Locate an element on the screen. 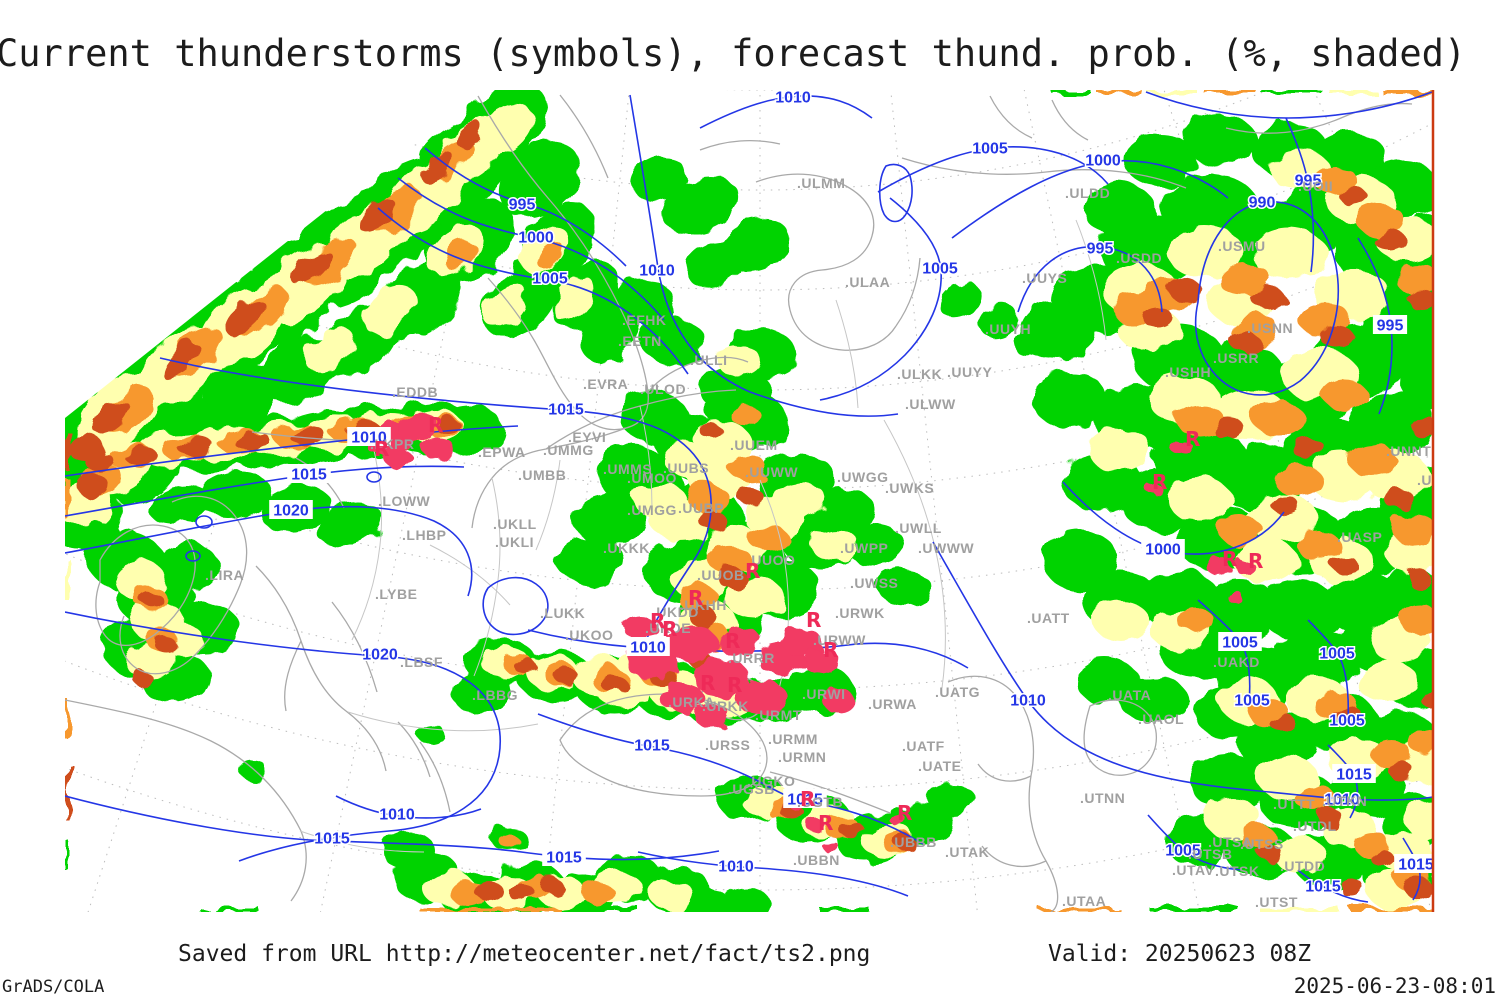 The image size is (1500, 1000). station-label: .URKA is located at coordinates (691, 702).